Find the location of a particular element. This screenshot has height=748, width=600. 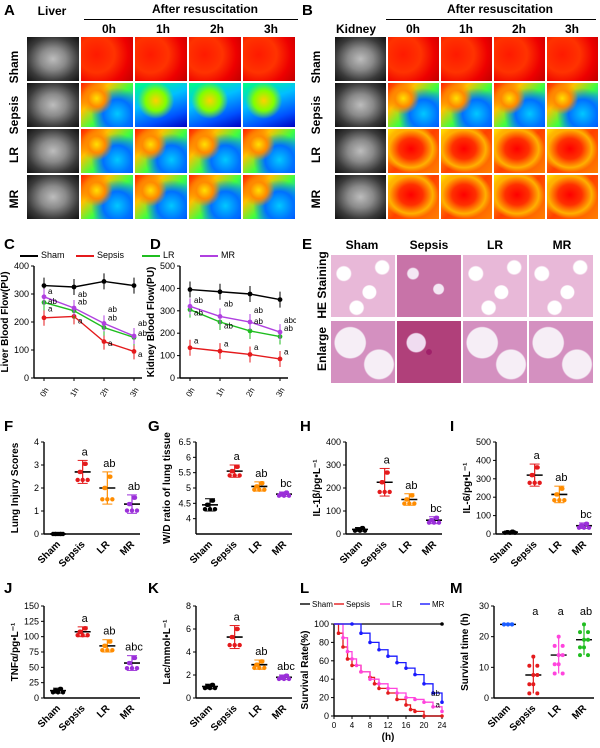

kidney-heat-cell-r2-c1 is located at coordinates (466, 151).